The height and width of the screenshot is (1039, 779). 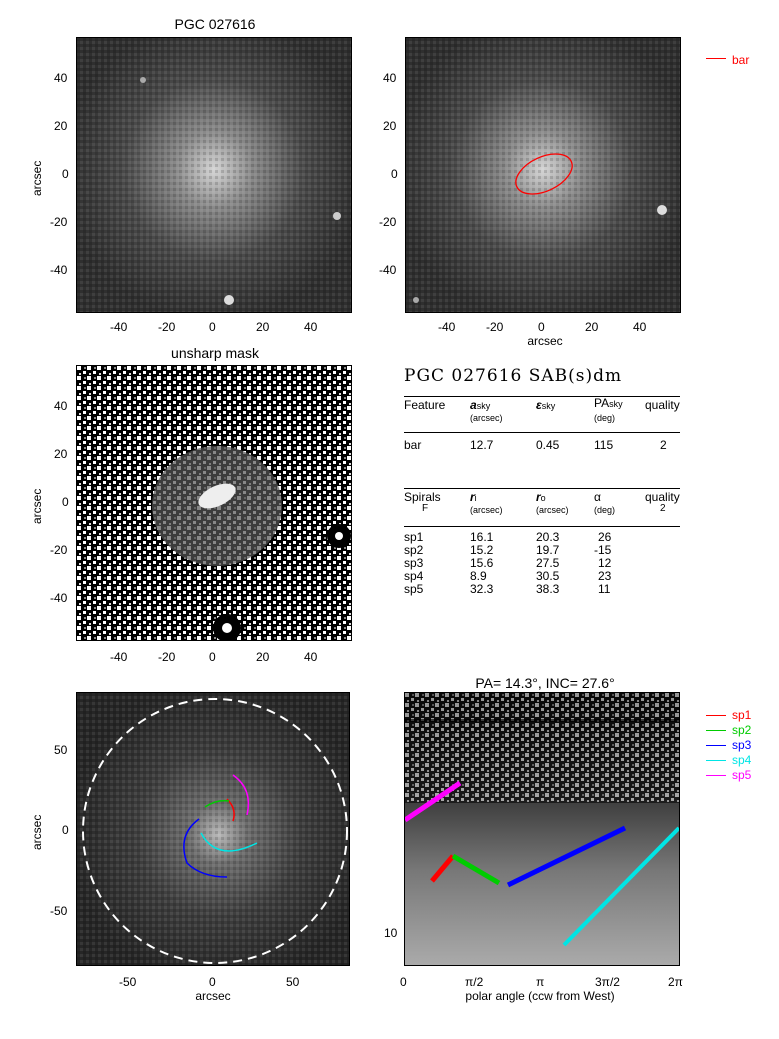 I want to click on panel3-xtick: -40, so click(x=119, y=657).